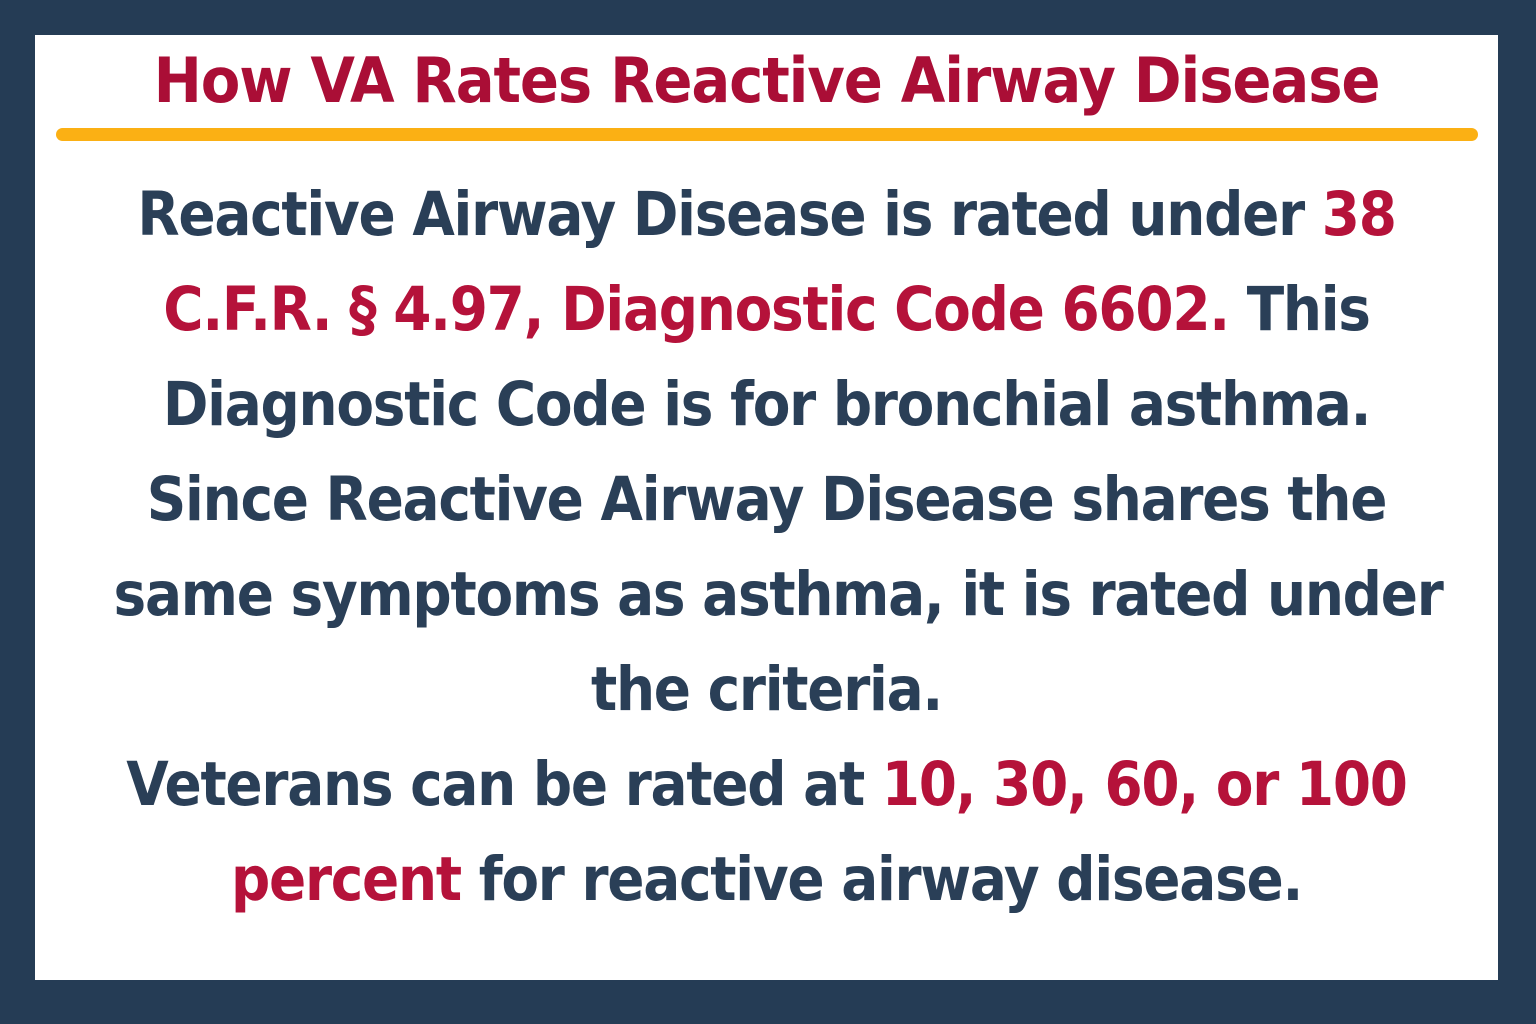 This screenshot has height=1024, width=1536. What do you see at coordinates (346, 880) in the screenshot?
I see `accent-text: percent` at bounding box center [346, 880].